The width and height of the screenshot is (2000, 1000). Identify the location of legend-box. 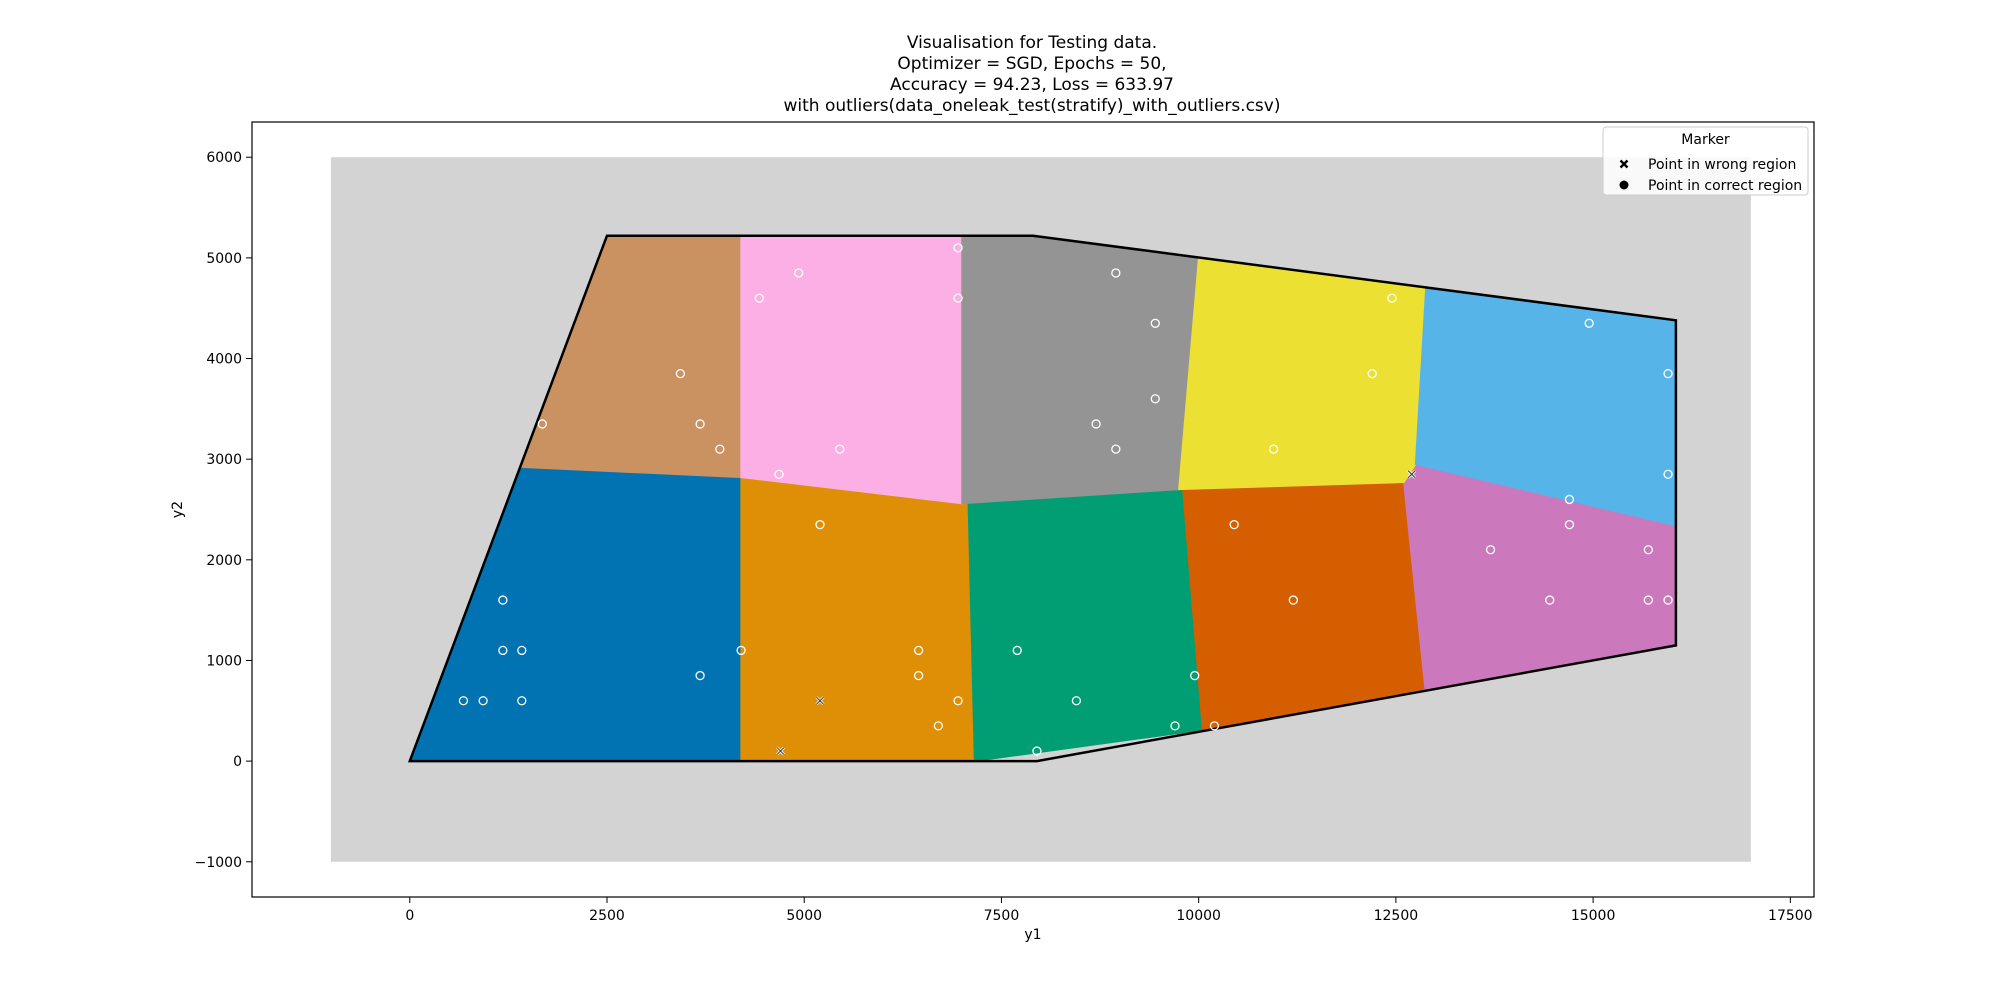
(1705, 161).